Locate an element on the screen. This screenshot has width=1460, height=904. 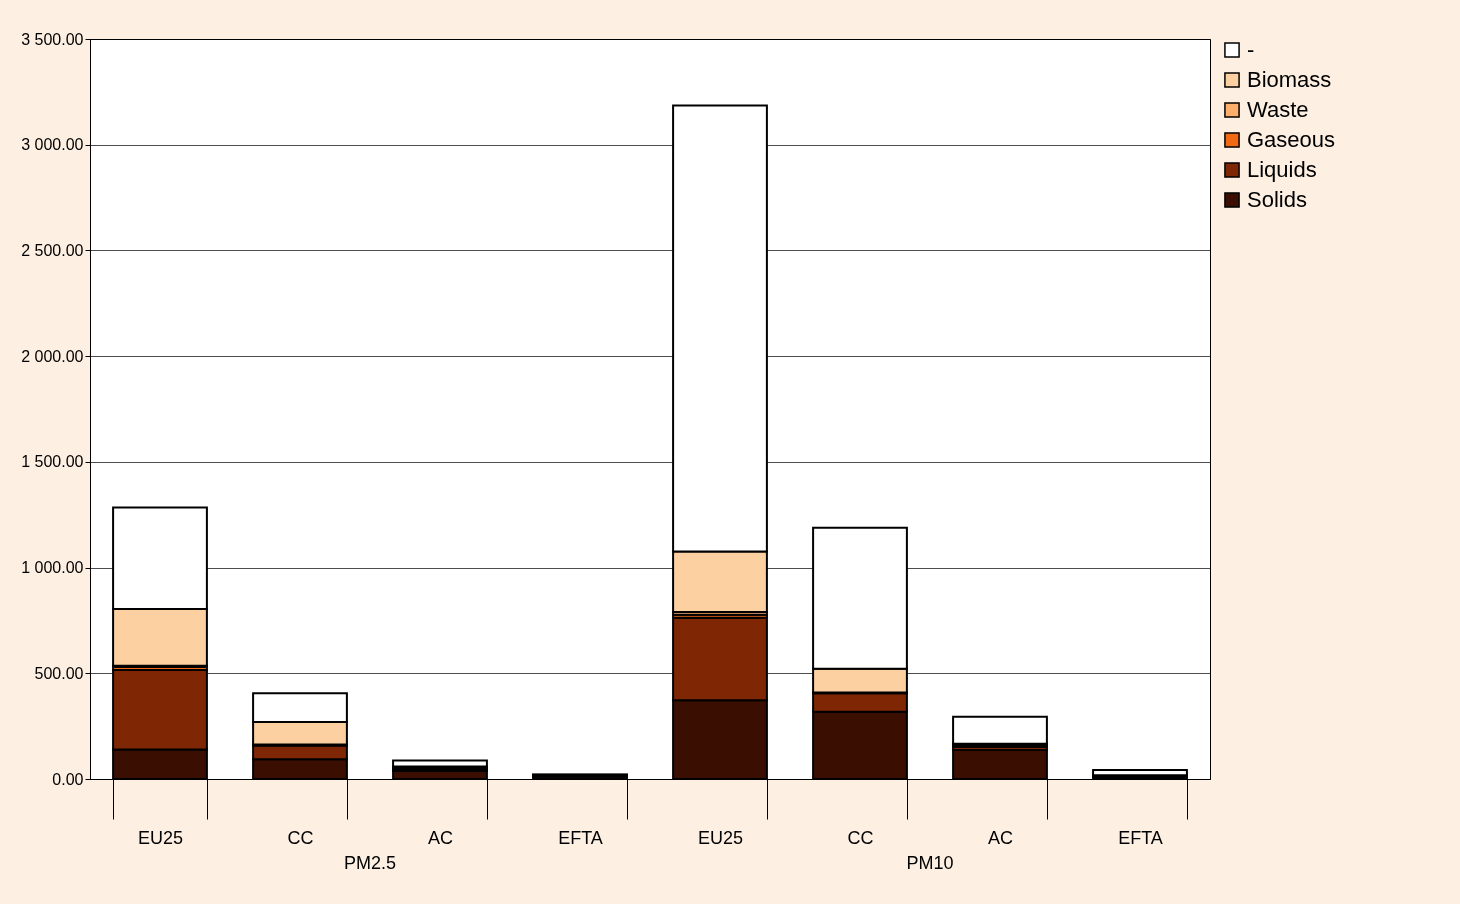
legend-label: Solids is located at coordinates (1277, 199).